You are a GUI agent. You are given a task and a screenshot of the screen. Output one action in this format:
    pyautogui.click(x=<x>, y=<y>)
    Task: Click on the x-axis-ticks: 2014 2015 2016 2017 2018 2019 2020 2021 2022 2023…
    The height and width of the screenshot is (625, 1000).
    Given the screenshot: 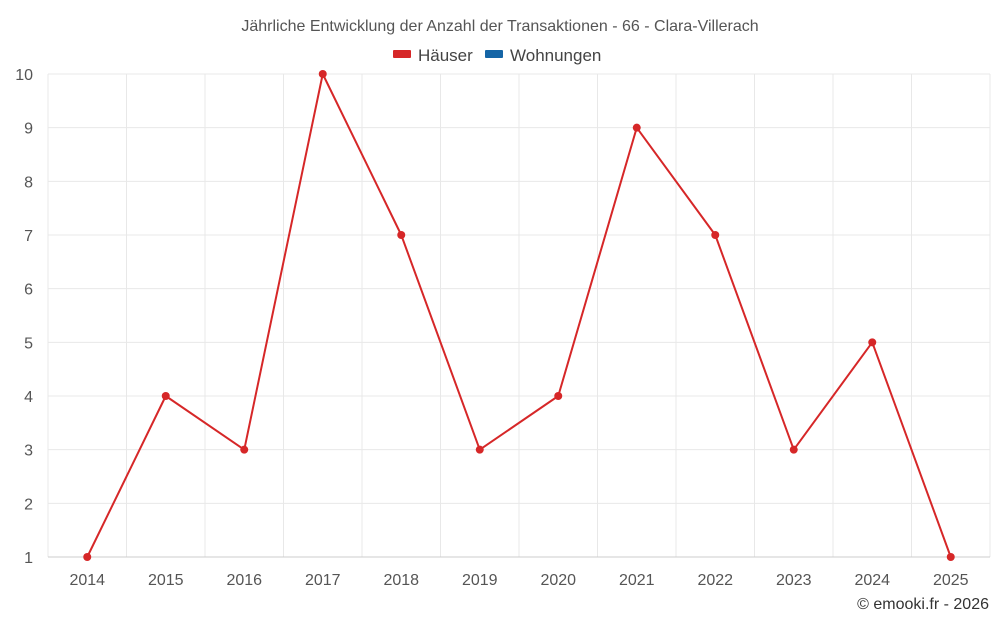 What is the action you would take?
    pyautogui.click(x=518, y=580)
    